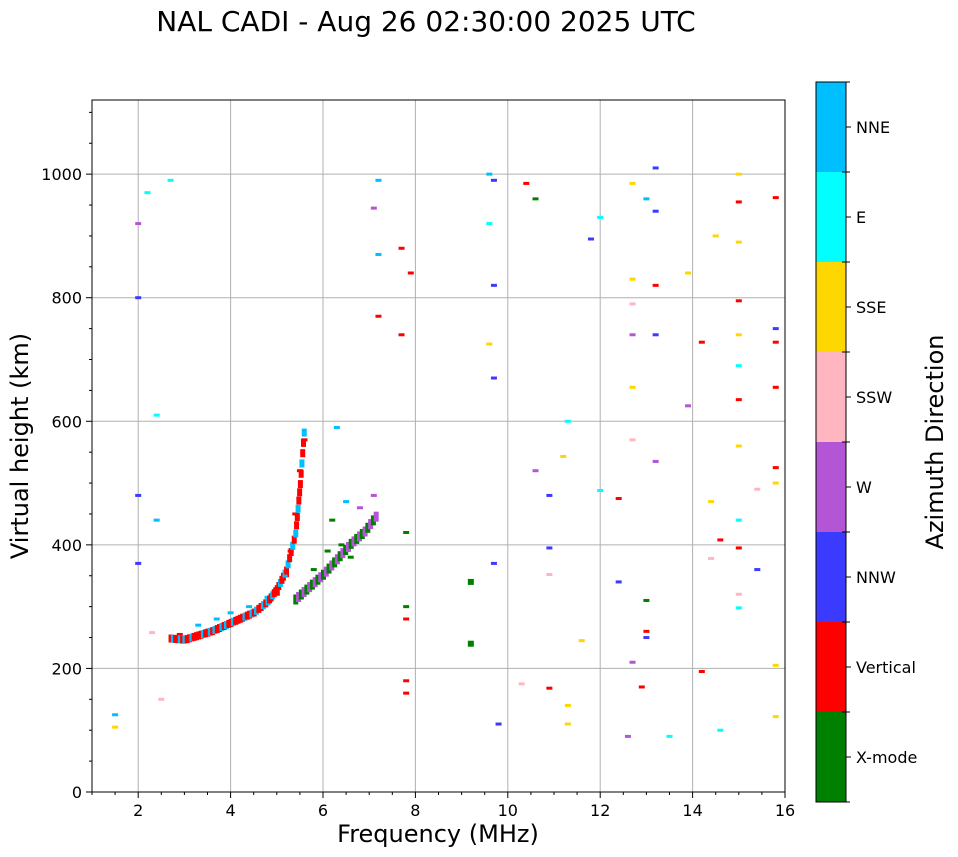  What do you see at coordinates (231, 810) in the screenshot?
I see `x-tick-label: 4` at bounding box center [231, 810].